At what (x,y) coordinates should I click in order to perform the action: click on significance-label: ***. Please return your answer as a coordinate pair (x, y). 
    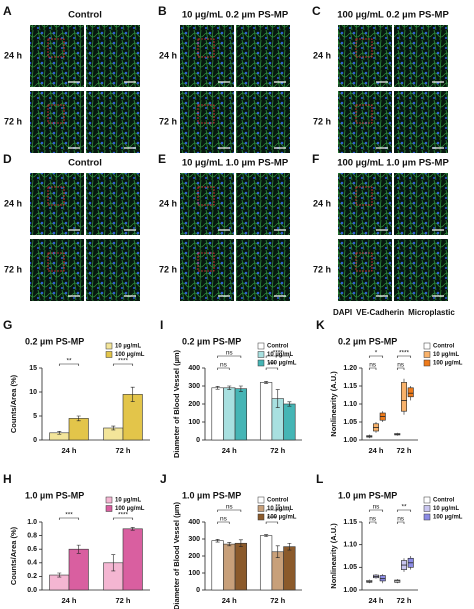
    Looking at the image, I should click on (272, 365).